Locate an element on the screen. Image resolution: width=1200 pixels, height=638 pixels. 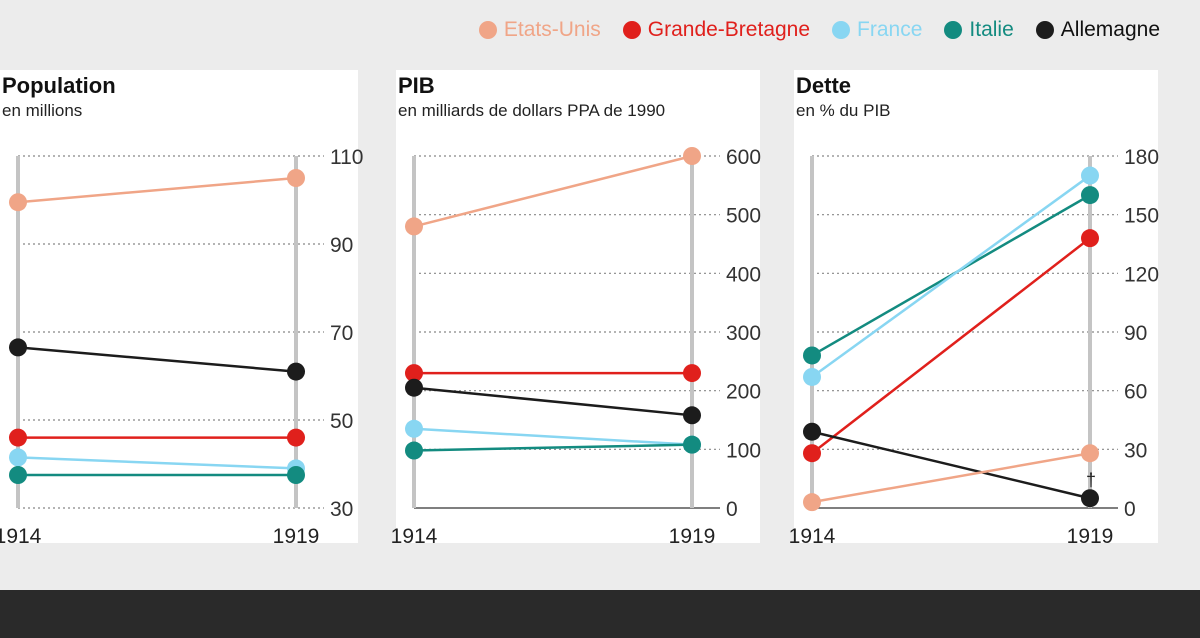
y-tick-label: 300 is located at coordinates (743, 333).